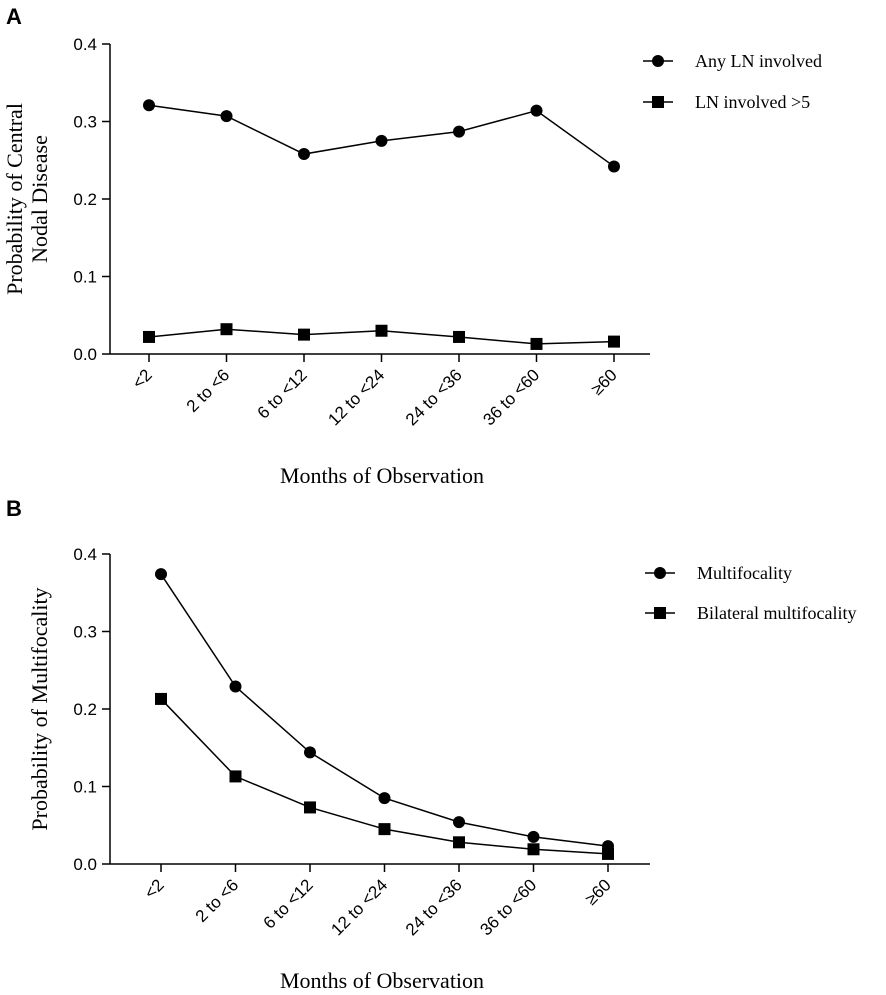 The width and height of the screenshot is (886, 995). I want to click on y-axis-title: Probability of Central, so click(14, 199).